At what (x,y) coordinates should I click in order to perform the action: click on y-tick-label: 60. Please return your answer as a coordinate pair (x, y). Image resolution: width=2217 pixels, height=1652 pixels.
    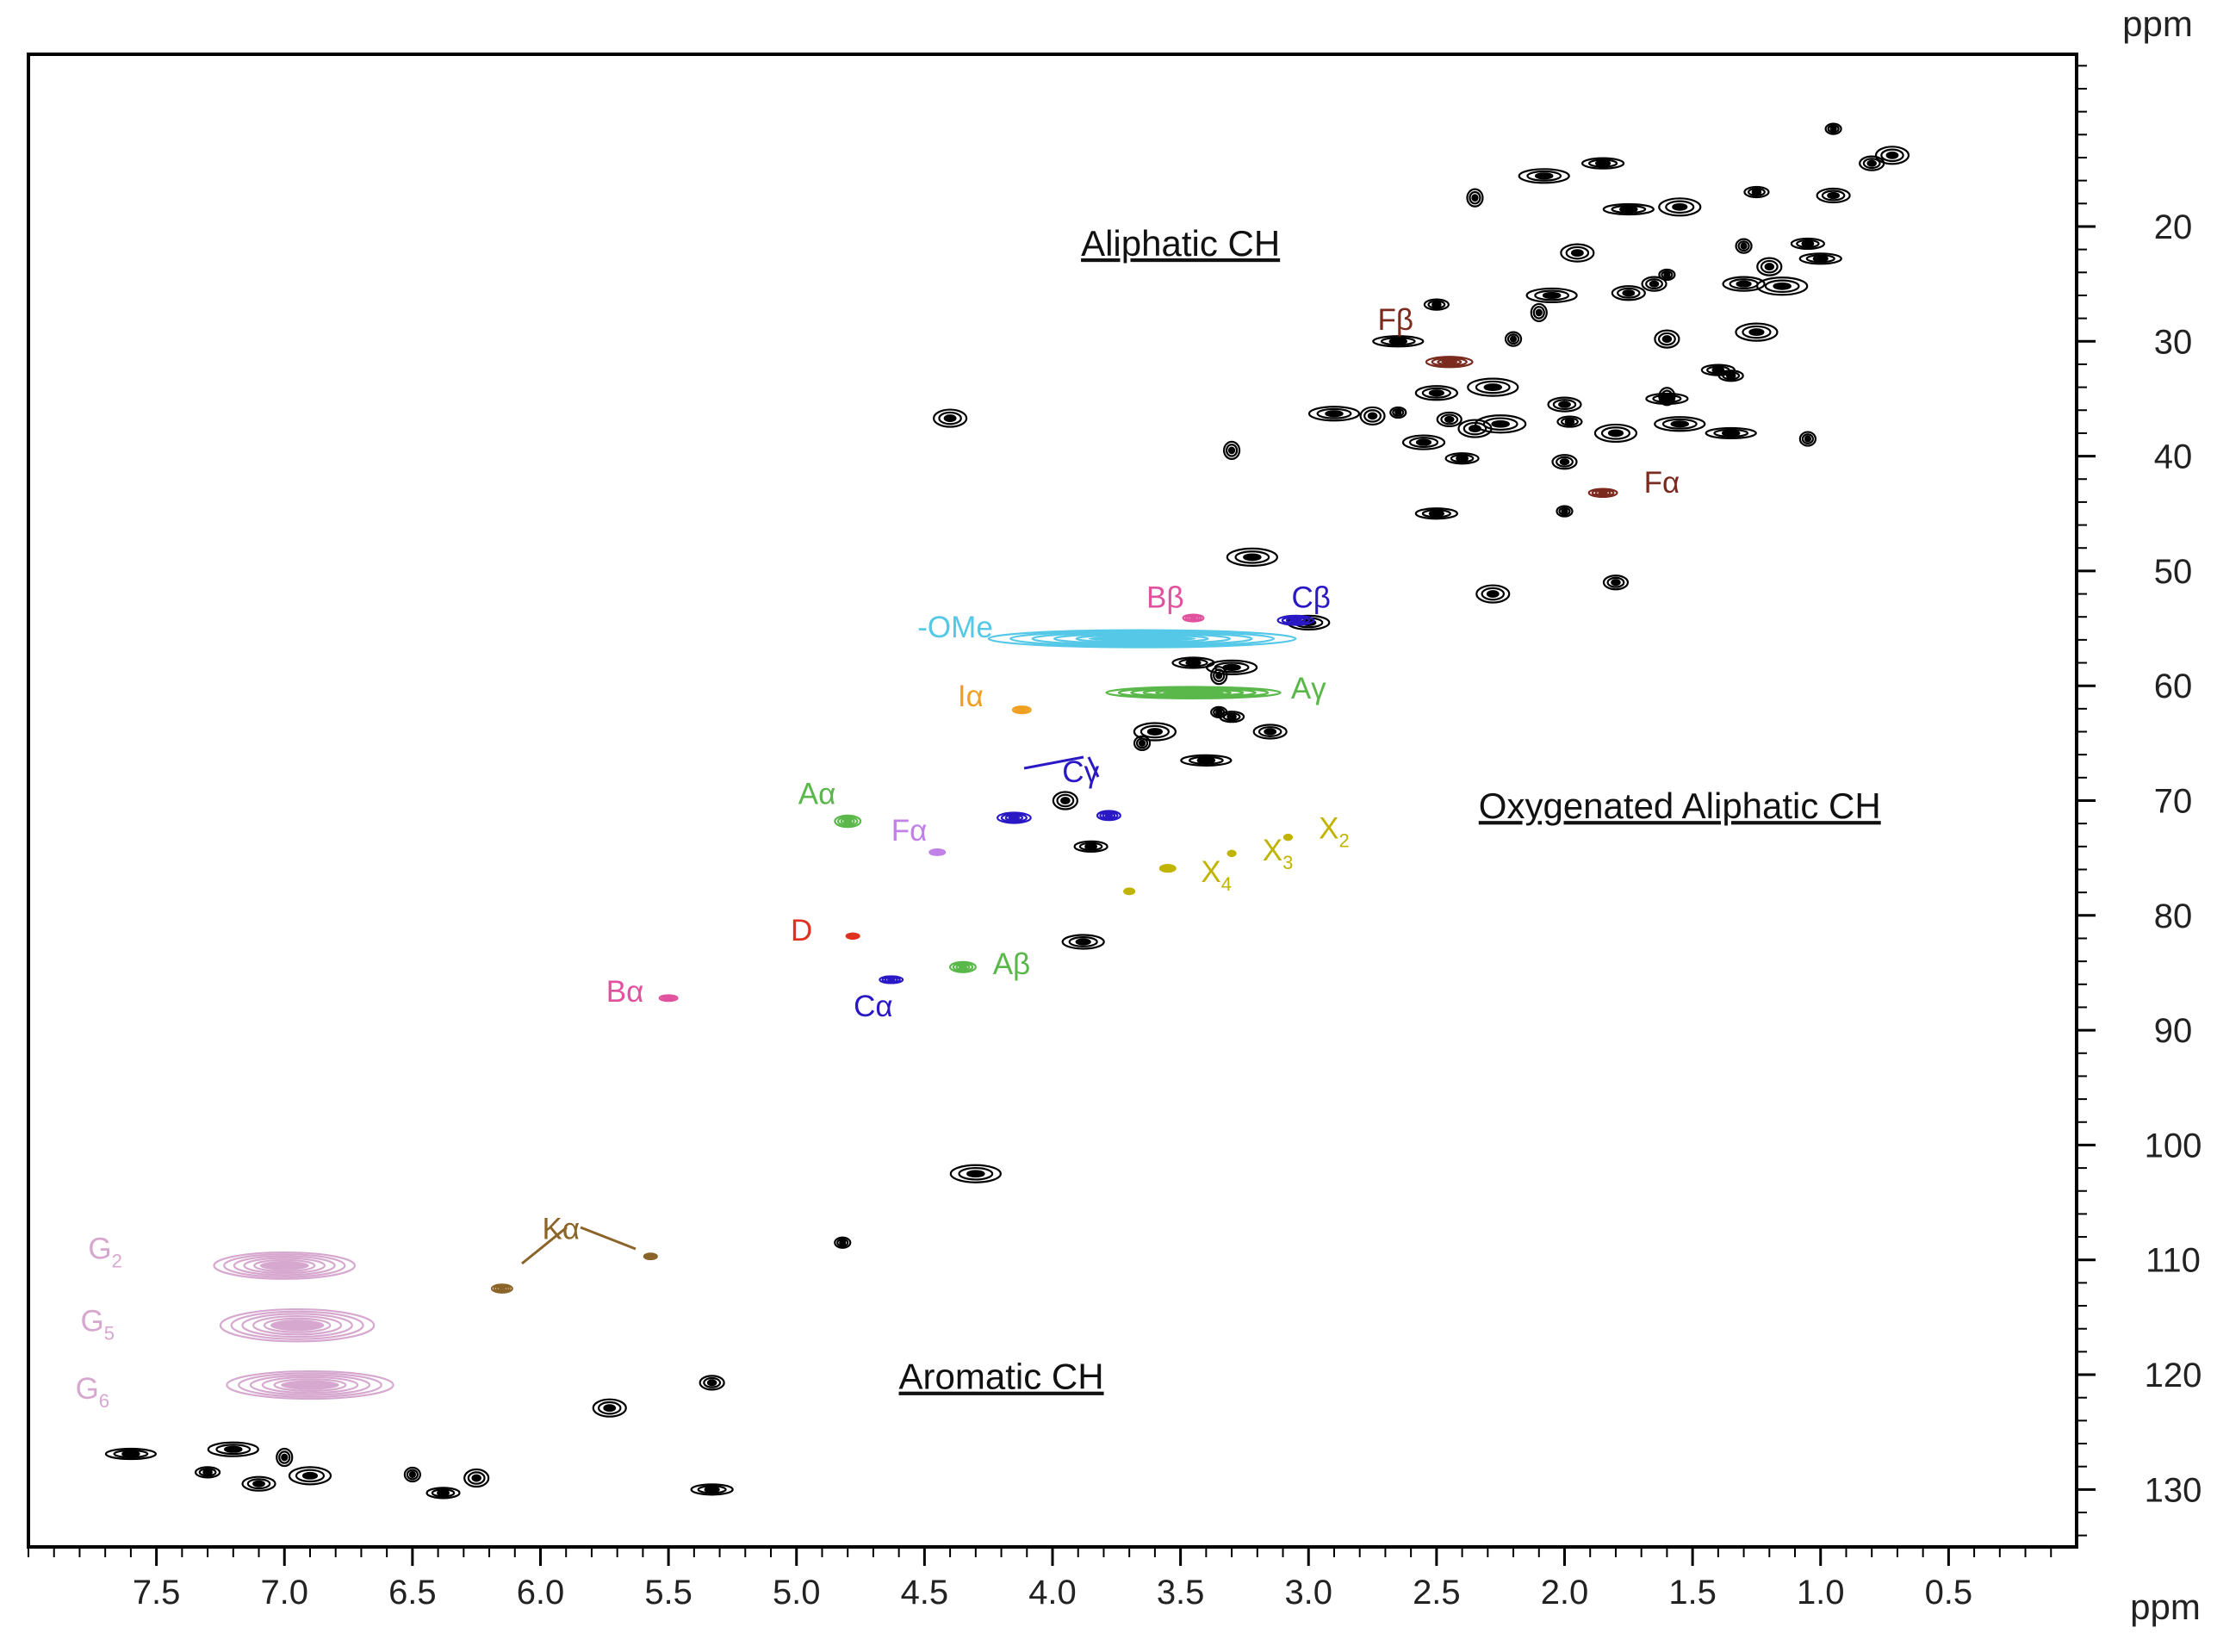
    Looking at the image, I should click on (2173, 686).